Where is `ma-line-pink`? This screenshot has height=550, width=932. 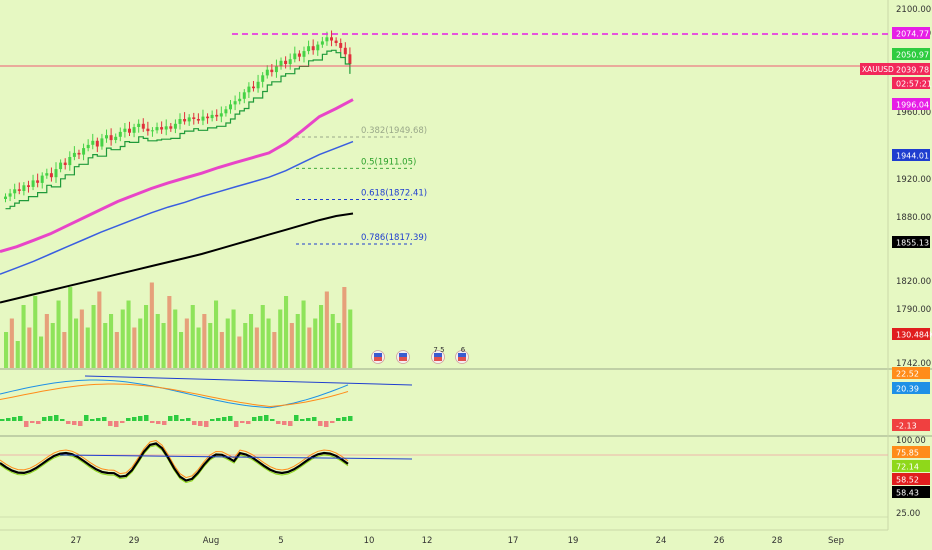 ma-line-pink is located at coordinates (177, 176).